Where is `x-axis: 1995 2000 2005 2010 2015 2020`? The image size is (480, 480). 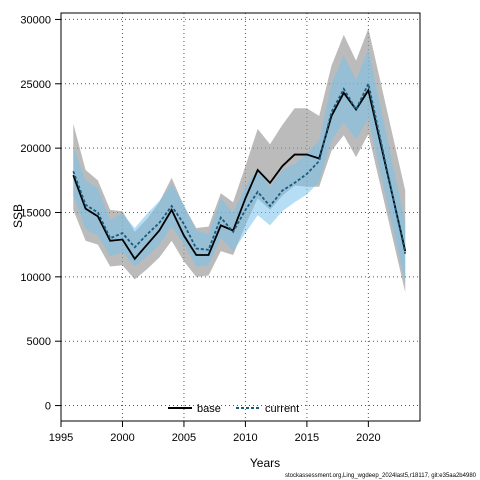 x-axis: 1995 2000 2005 2010 2015 2020 is located at coordinates (215, 432).